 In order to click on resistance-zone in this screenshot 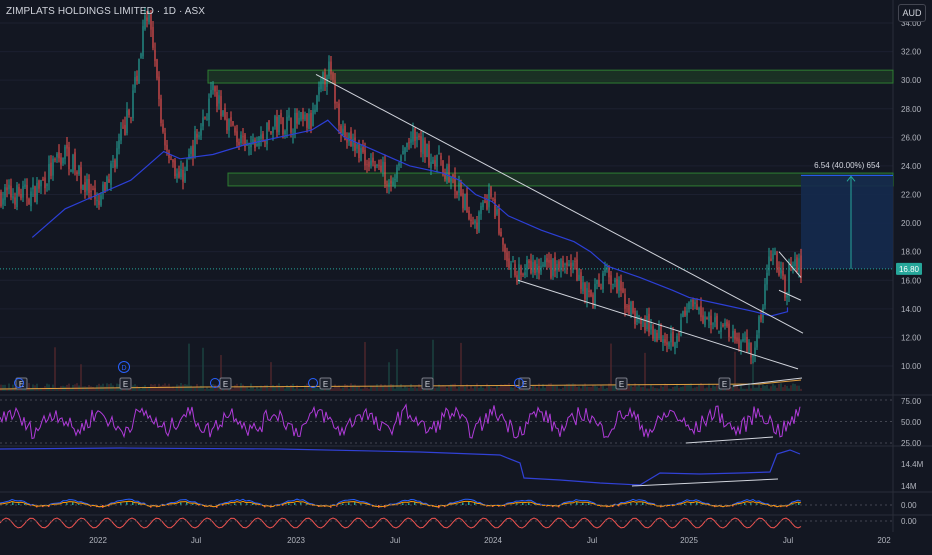, I will do `click(560, 179)`.